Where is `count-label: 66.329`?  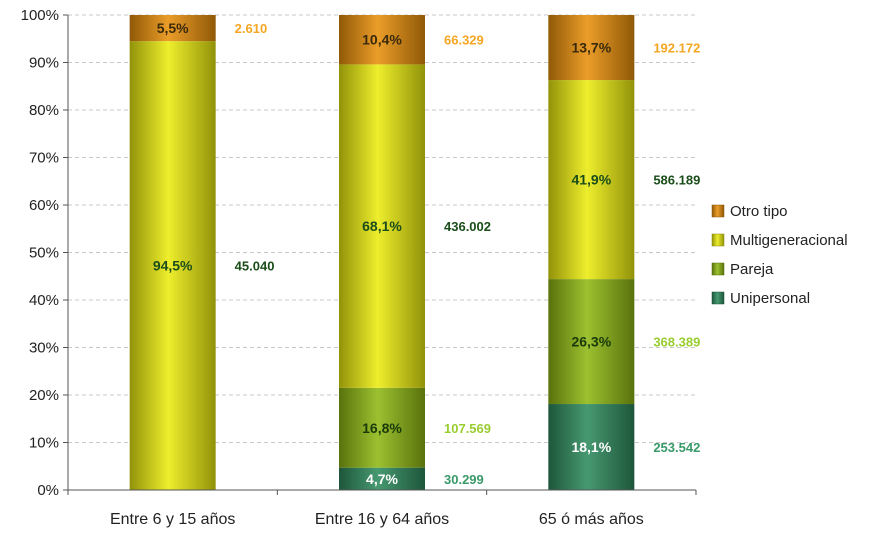 count-label: 66.329 is located at coordinates (464, 40).